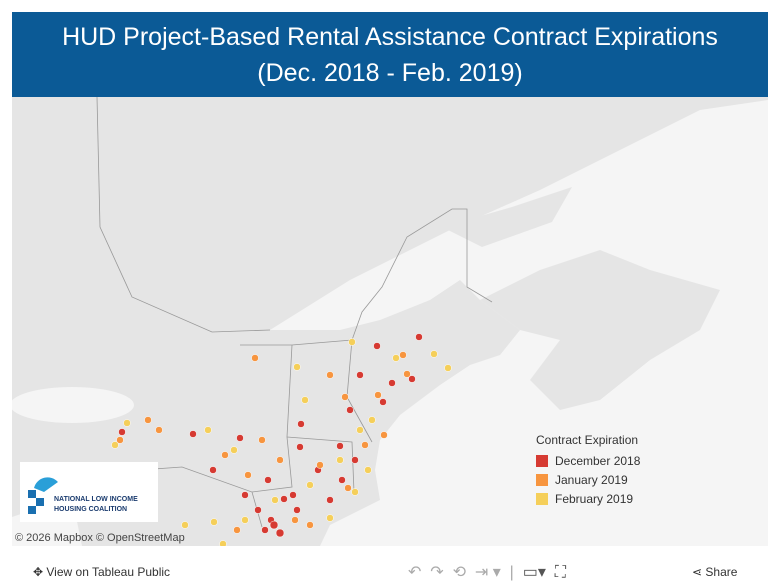  What do you see at coordinates (89, 492) in the screenshot?
I see `logo: NATIONAL LOW INCOME HOUSING COALITION` at bounding box center [89, 492].